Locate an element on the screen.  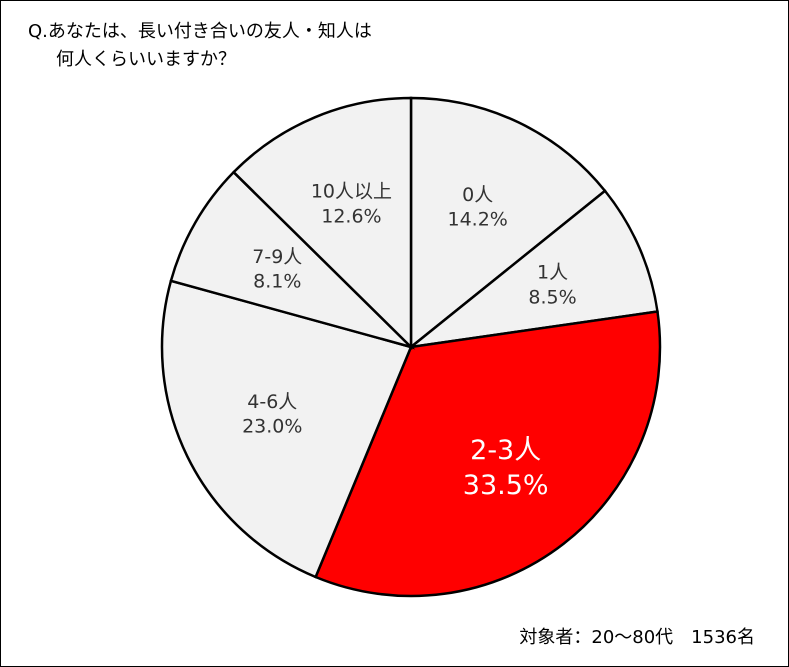
slice-value-label: 8.5% is located at coordinates (552, 297).